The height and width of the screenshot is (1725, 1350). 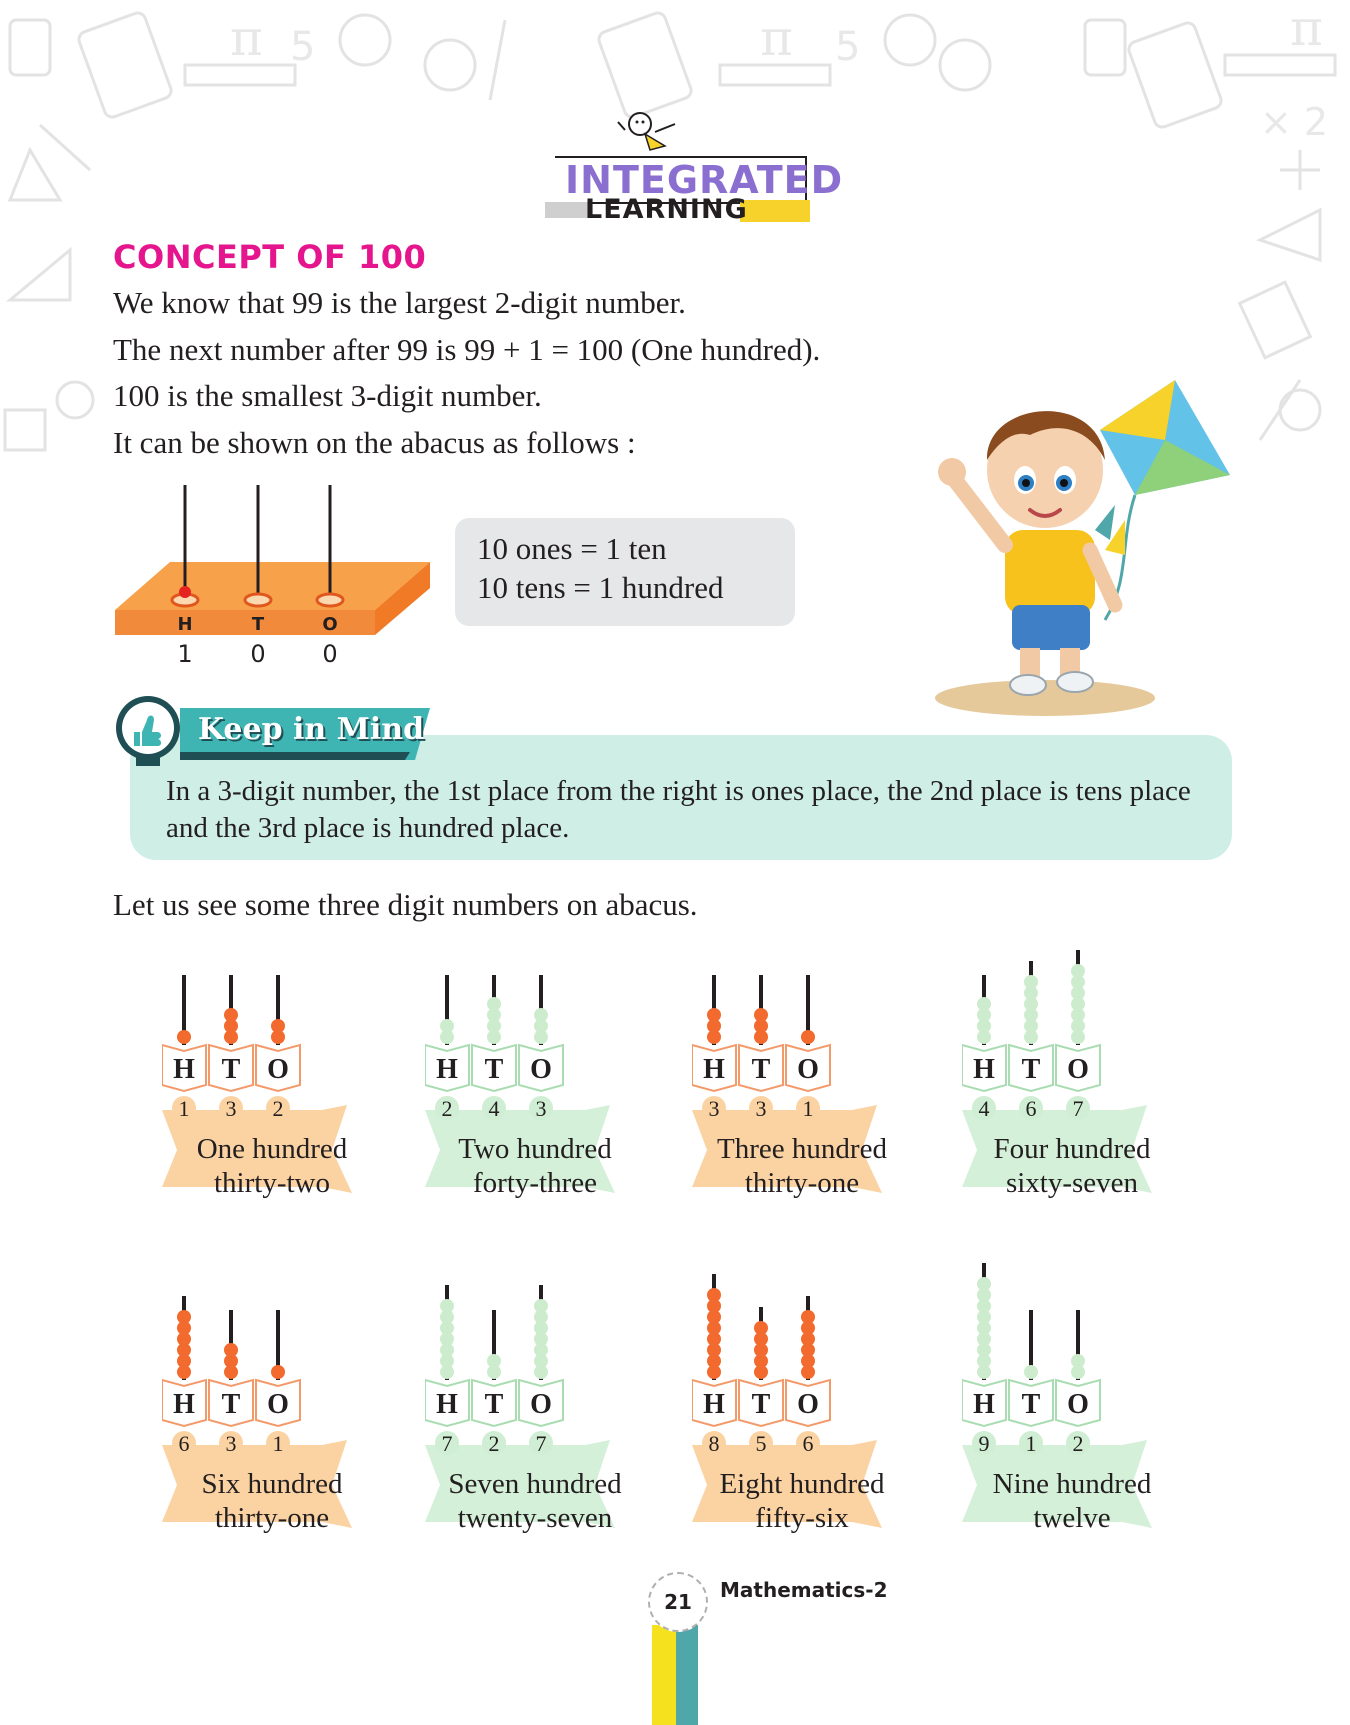 What do you see at coordinates (270, 257) in the screenshot?
I see `section-title: CONCEPT OF 100` at bounding box center [270, 257].